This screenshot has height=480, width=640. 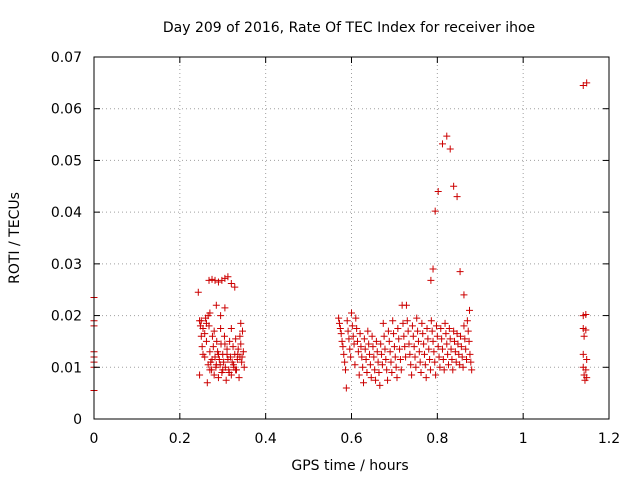 What do you see at coordinates (351, 439) in the screenshot?
I see `x-tick-label: 0.6` at bounding box center [351, 439].